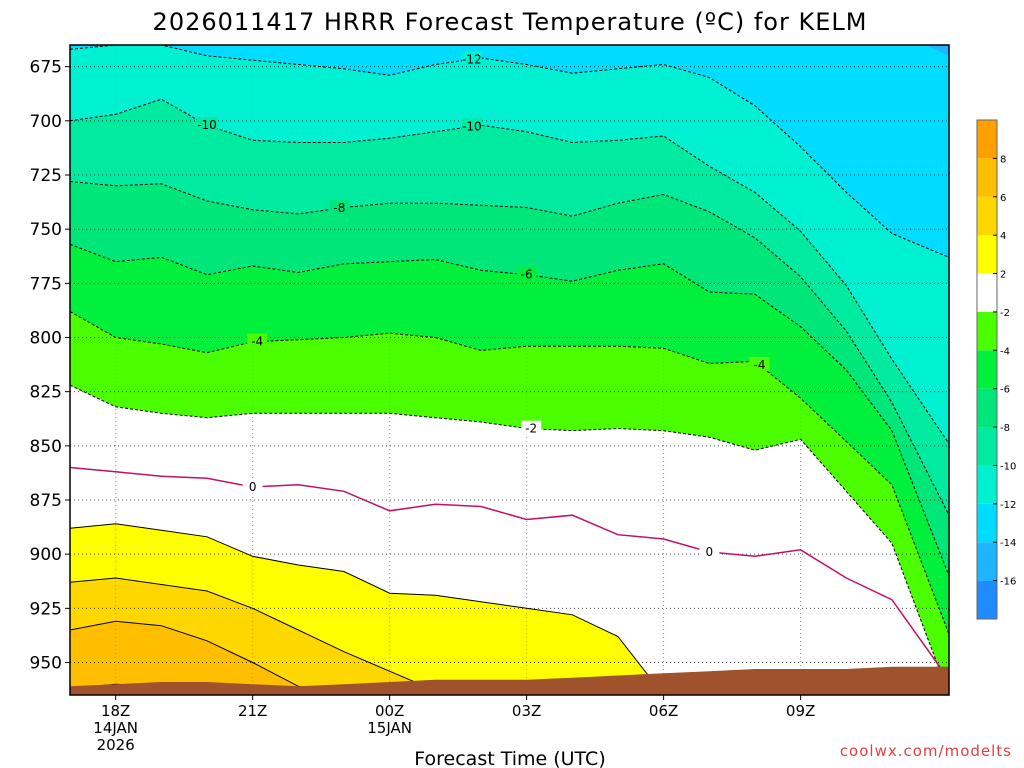 This screenshot has height=768, width=1024. I want to click on ground-fill, so click(509, 680).